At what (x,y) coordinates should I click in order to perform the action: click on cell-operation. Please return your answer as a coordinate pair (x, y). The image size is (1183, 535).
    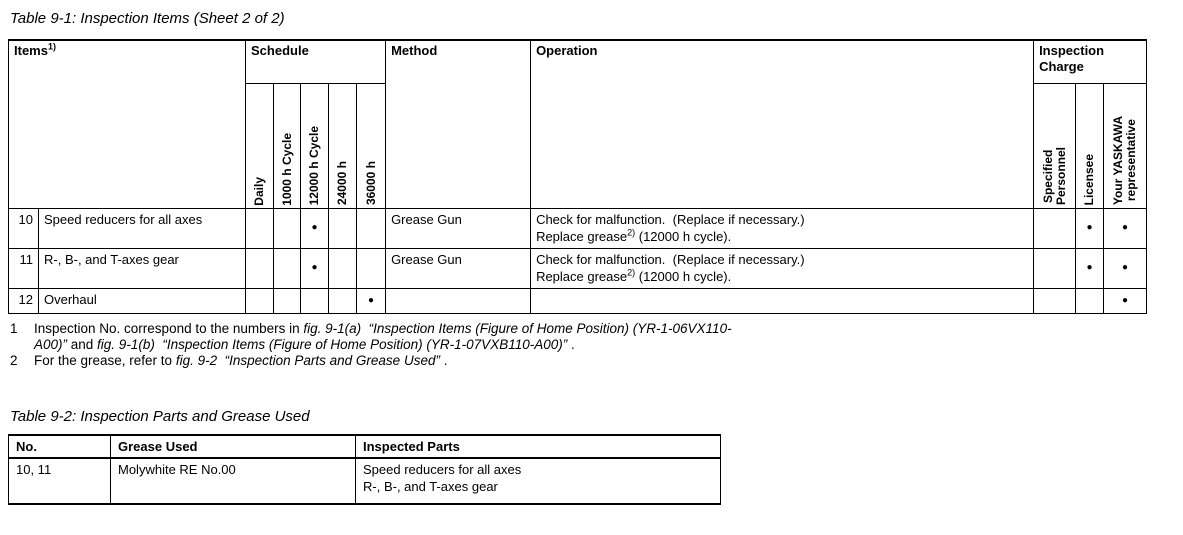
    Looking at the image, I should click on (782, 300).